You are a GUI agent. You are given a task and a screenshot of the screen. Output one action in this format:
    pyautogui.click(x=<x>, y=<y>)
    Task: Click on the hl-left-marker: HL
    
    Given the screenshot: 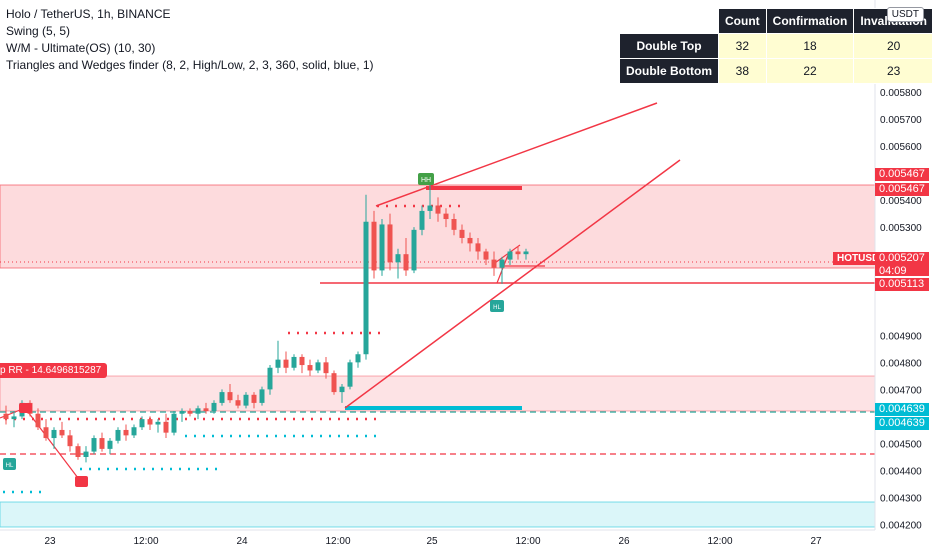 What is the action you would take?
    pyautogui.click(x=9, y=464)
    